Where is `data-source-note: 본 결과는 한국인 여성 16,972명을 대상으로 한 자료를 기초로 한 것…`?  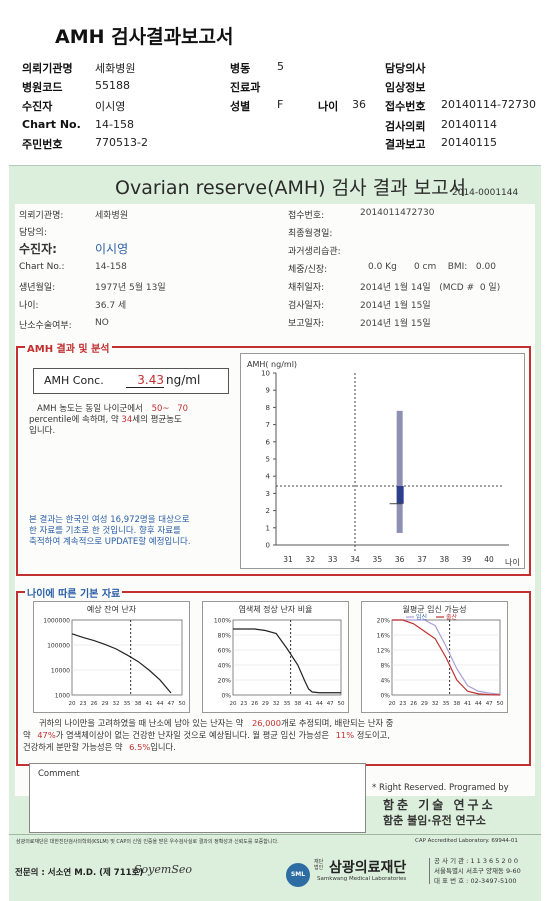
data-source-note: 본 결과는 한국인 여성 16,972명을 대상으로 한 자료를 기초로 한 것… is located at coordinates (134, 531).